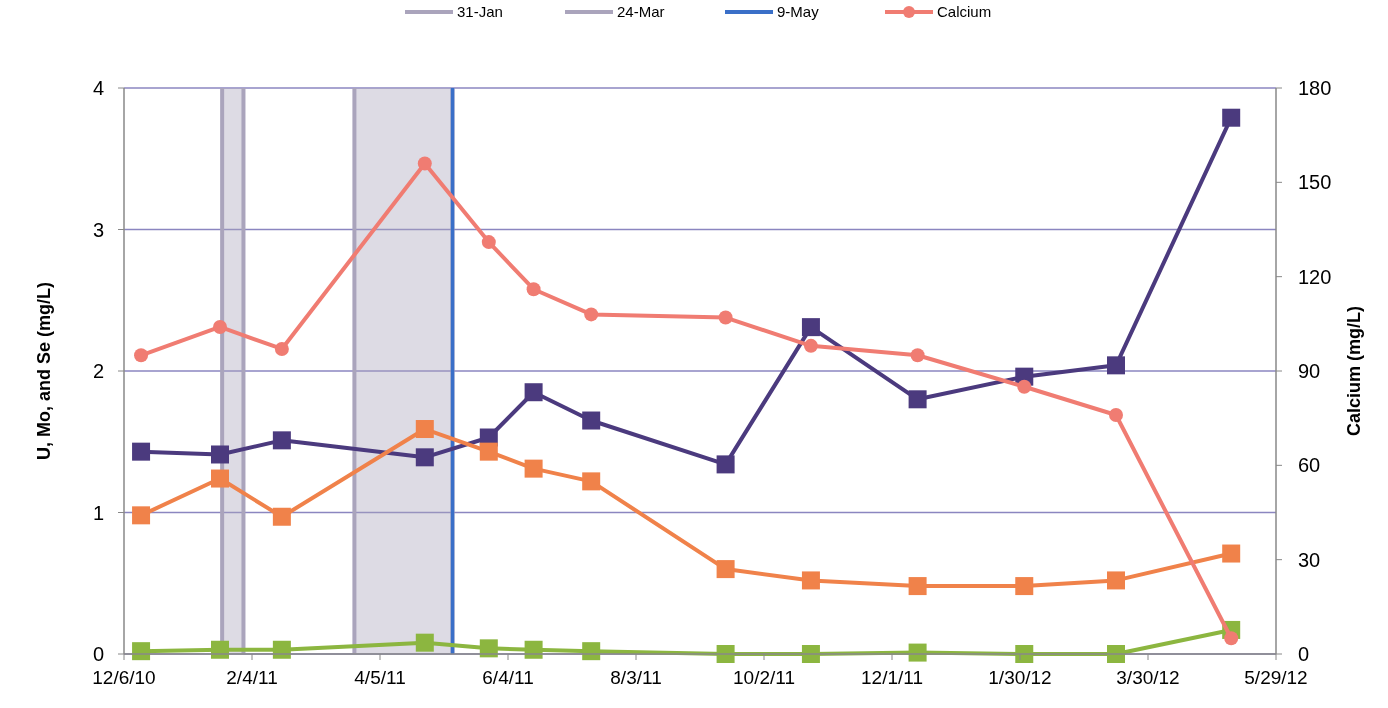 Image resolution: width=1388 pixels, height=708 pixels. What do you see at coordinates (798, 11) in the screenshot?
I see `legend-label: 9-May` at bounding box center [798, 11].